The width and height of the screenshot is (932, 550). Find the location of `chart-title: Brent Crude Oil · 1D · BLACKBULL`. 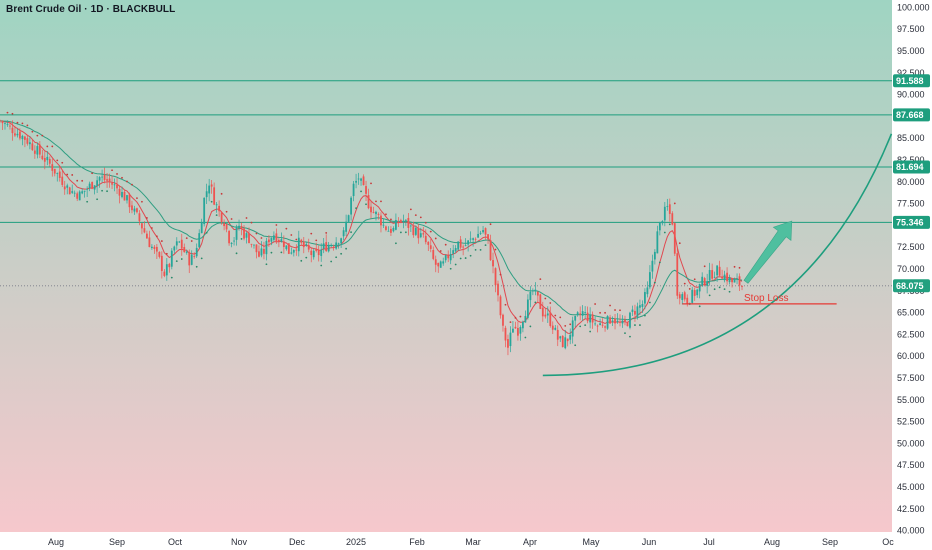

chart-title: Brent Crude Oil · 1D · BLACKBULL is located at coordinates (91, 9).